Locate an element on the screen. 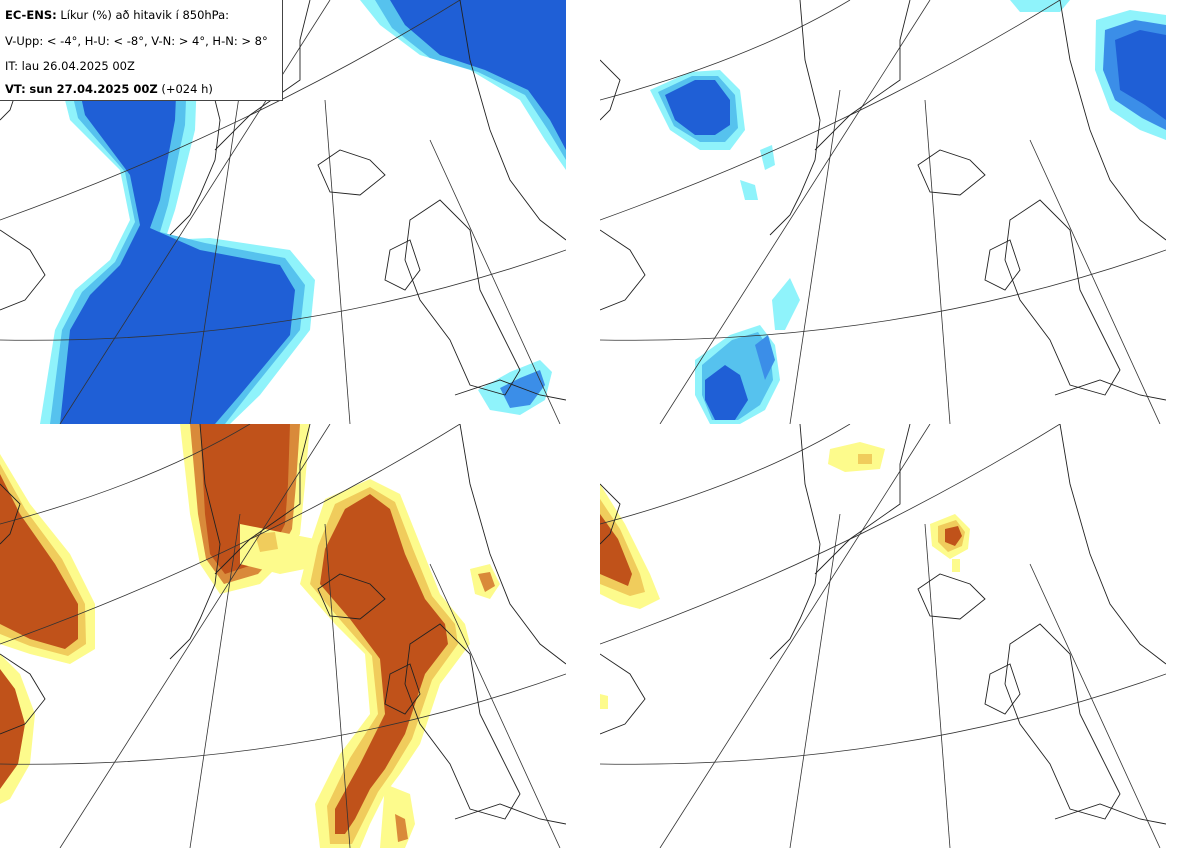  warm-anomaly-field is located at coordinates (785, 575).